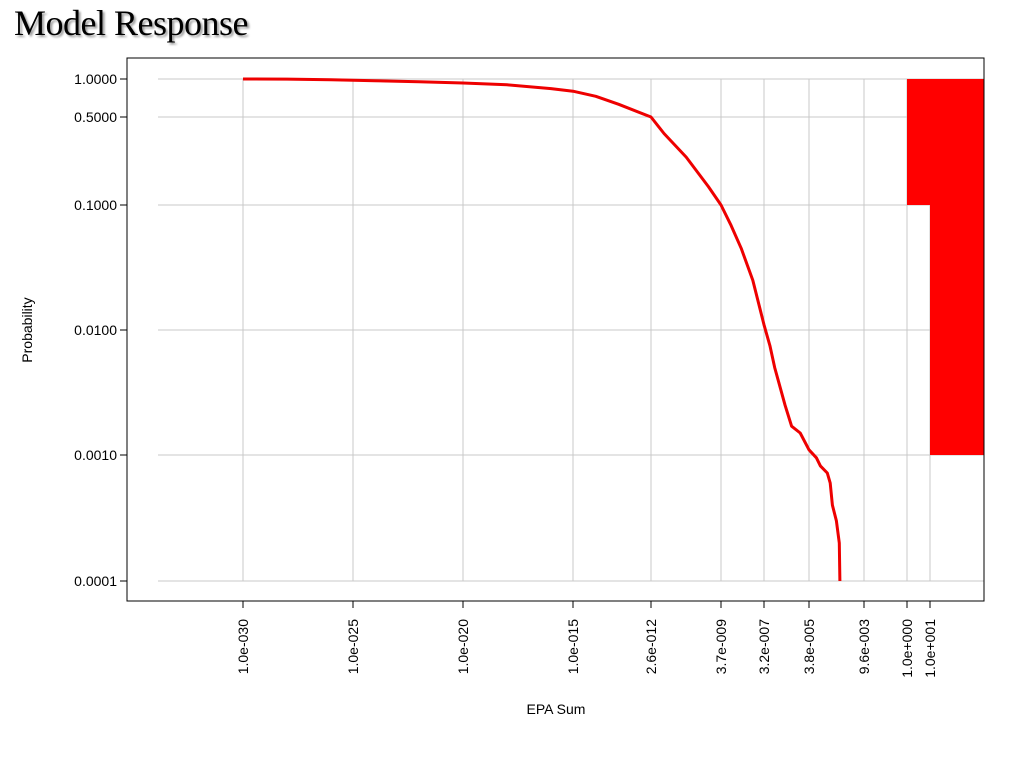 This screenshot has height=768, width=1024. What do you see at coordinates (95, 79) in the screenshot?
I see `y-tick-label: 1.0000` at bounding box center [95, 79].